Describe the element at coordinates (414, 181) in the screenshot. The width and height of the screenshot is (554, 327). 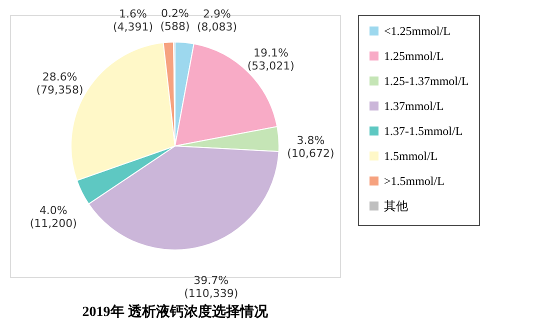
I see `legend-label: >1.5mmol/L` at that location.